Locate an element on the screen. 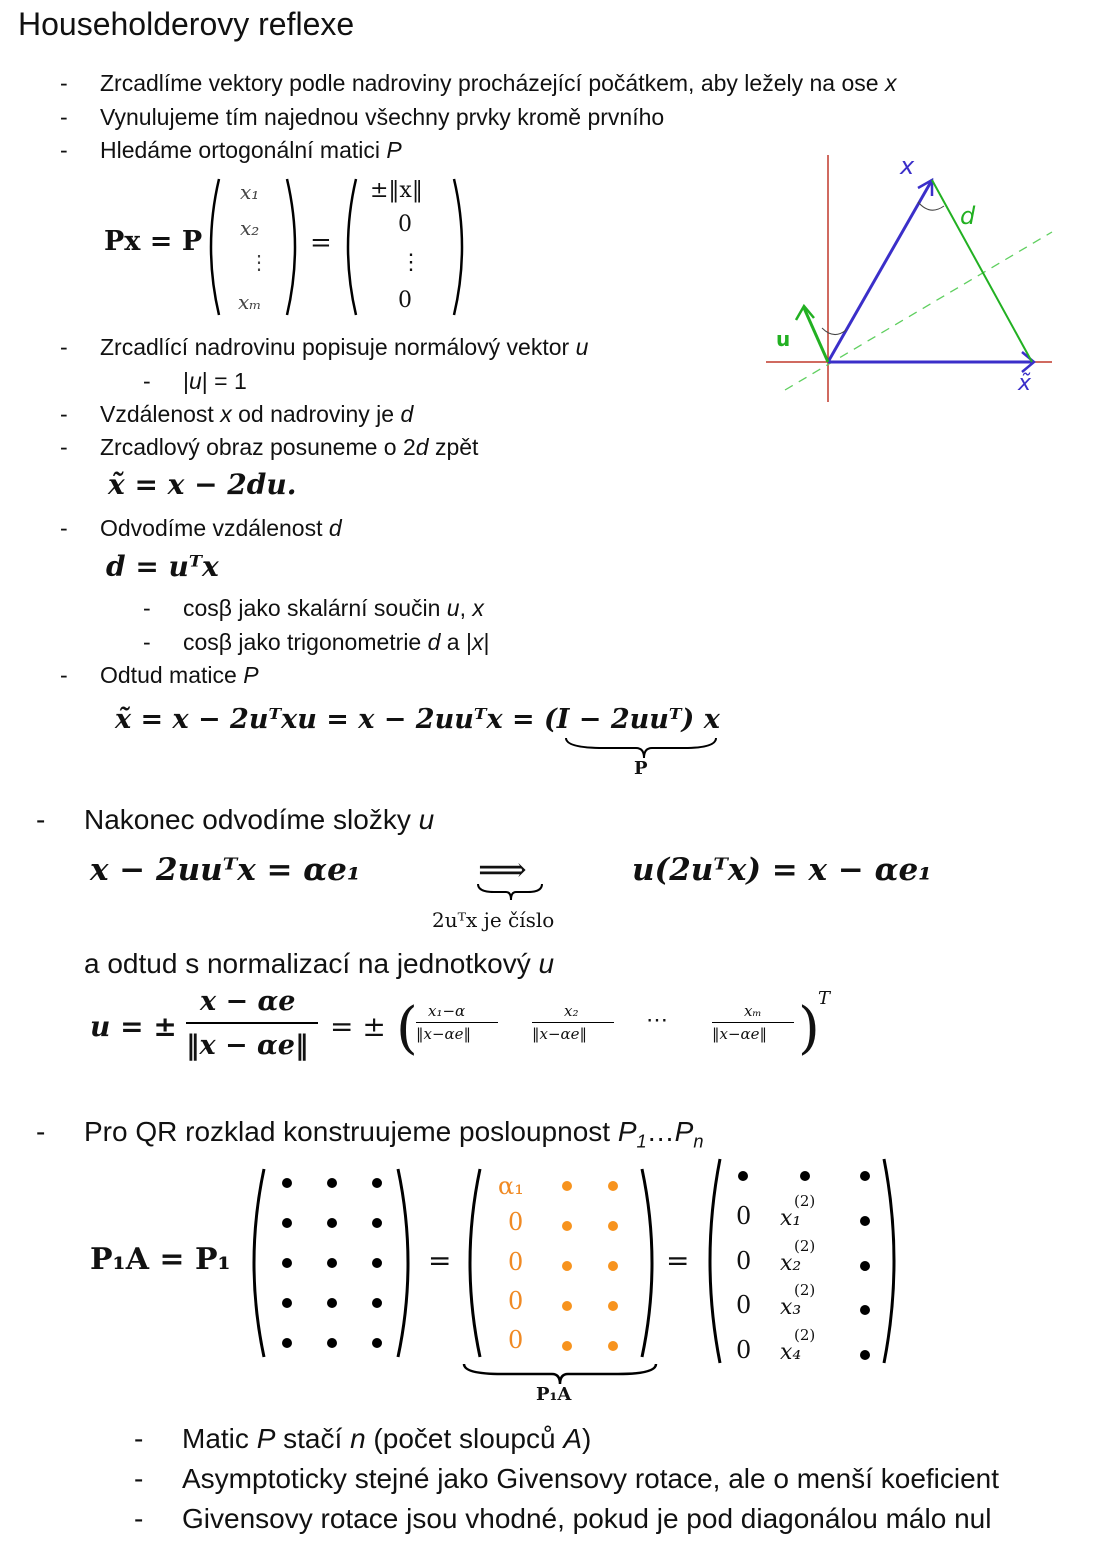 The width and height of the screenshot is (1097, 1557). eq-alpha-rhs: u(2uᵀx) = x − αe₁ is located at coordinates (782, 870).